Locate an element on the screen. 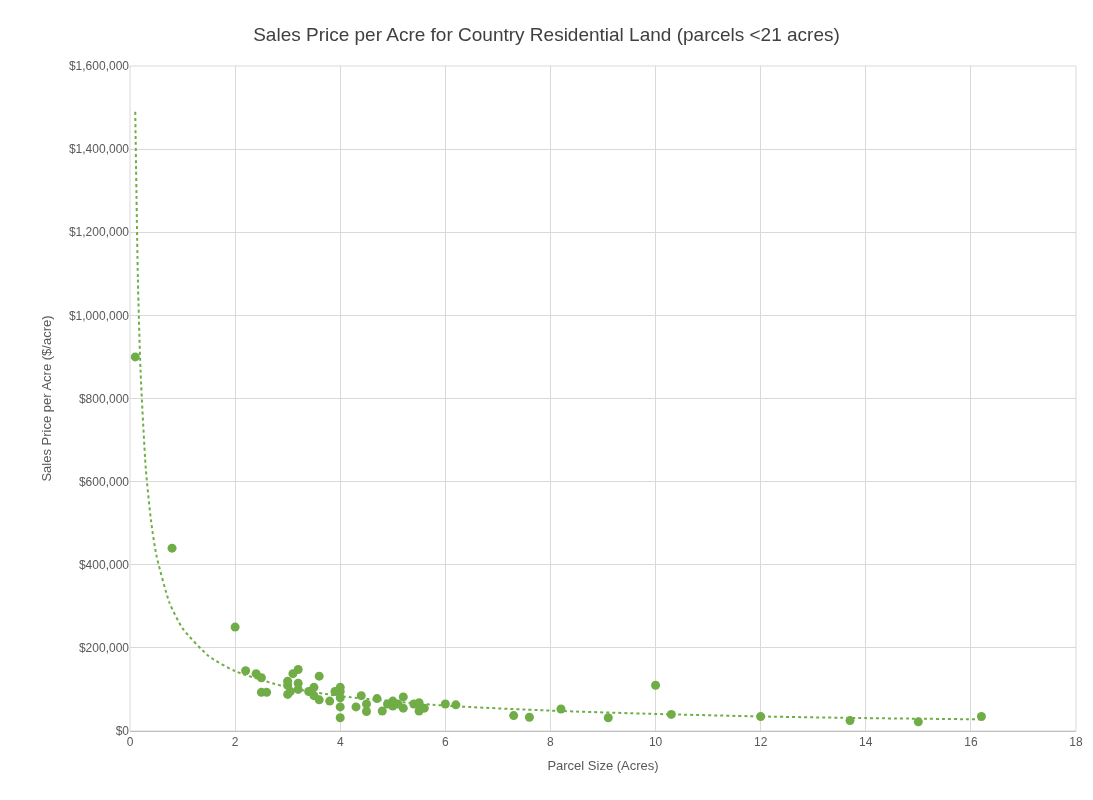 Image resolution: width=1093 pixels, height=800 pixels. x-tick-label: 6 is located at coordinates (445, 742).